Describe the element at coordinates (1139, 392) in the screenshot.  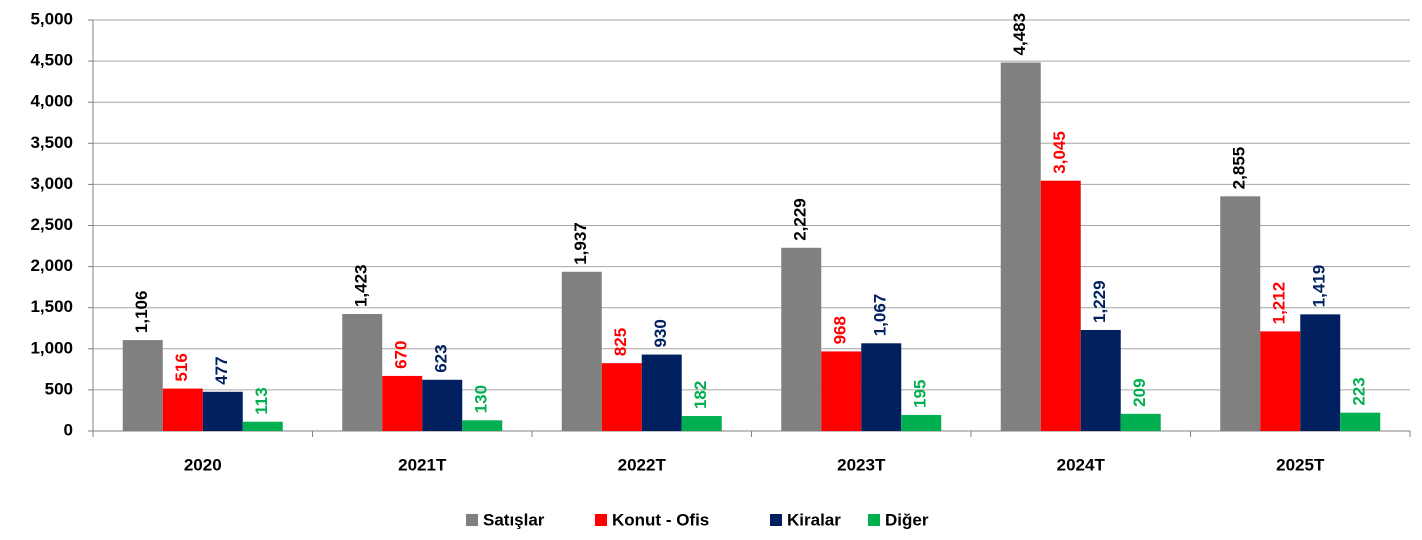
I see `data-label: 209` at that location.